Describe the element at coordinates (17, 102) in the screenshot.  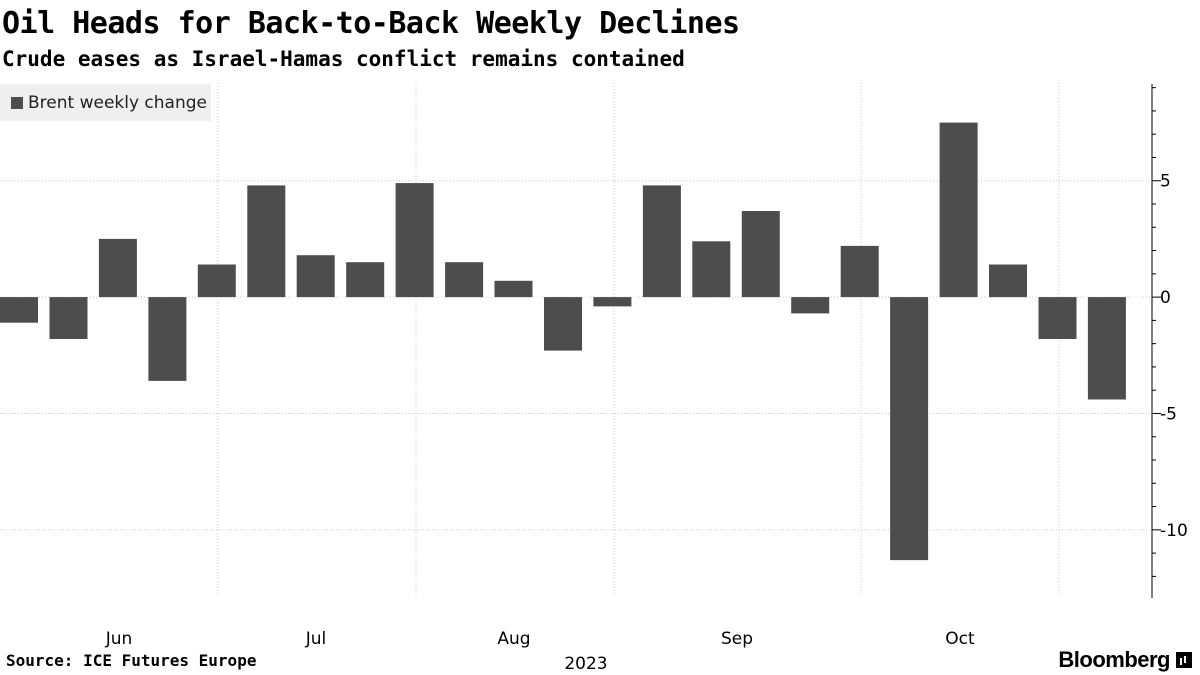
I see `legend-swatch` at that location.